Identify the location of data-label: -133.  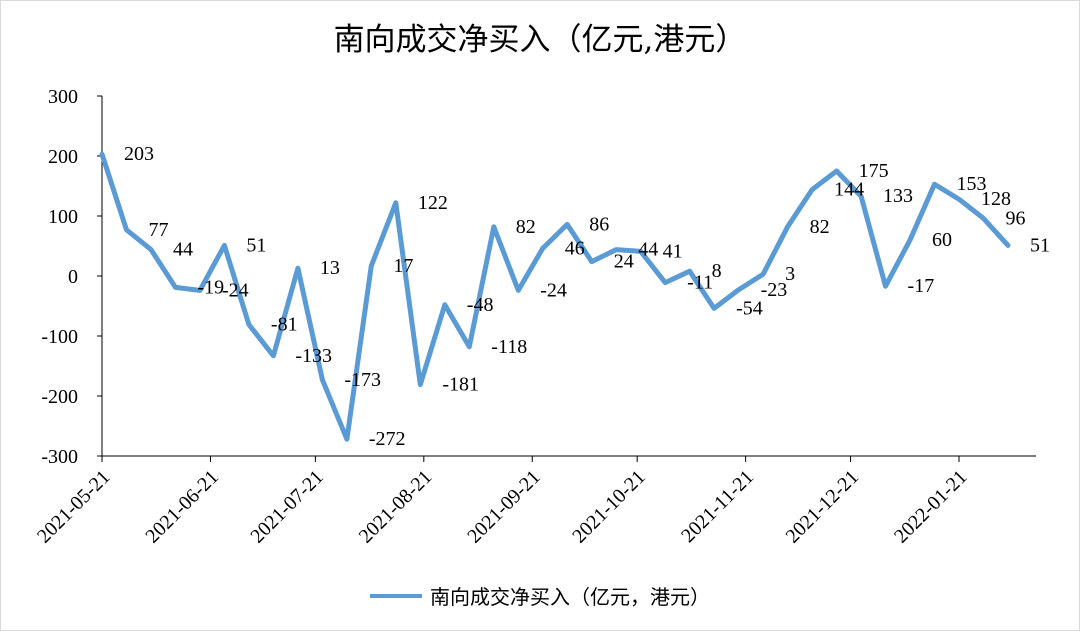
(313, 356).